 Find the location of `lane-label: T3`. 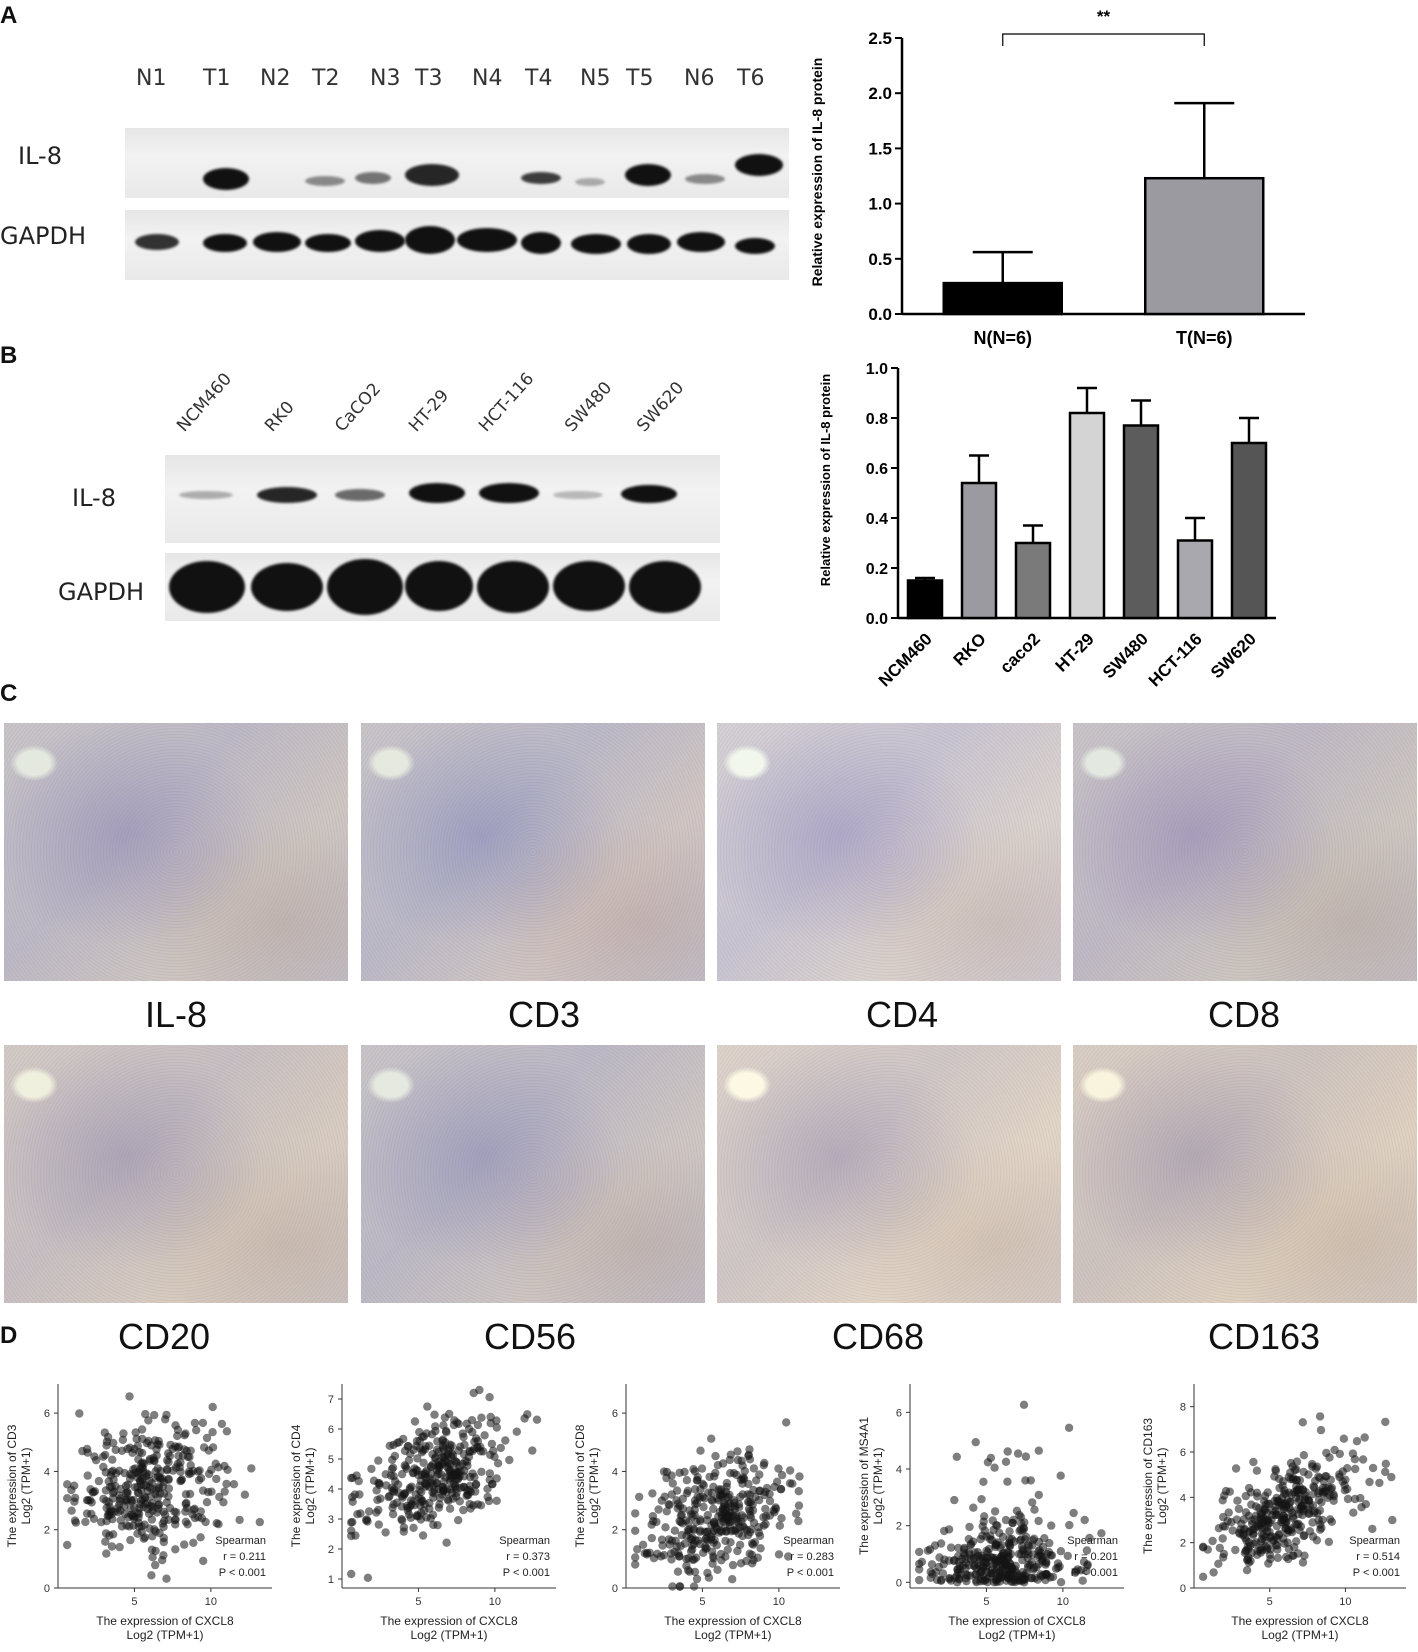

lane-label: T3 is located at coordinates (429, 78).